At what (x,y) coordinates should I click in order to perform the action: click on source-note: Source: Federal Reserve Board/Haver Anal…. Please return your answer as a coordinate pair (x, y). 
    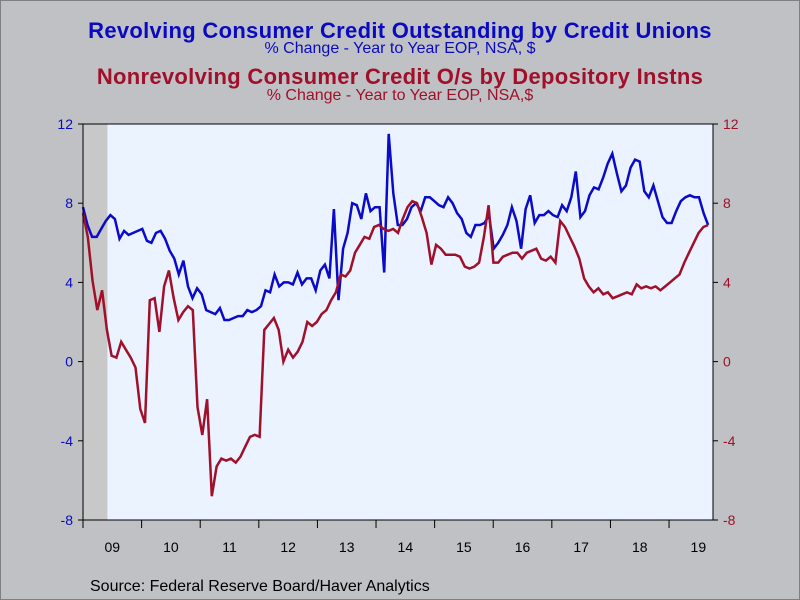
    Looking at the image, I should click on (260, 586).